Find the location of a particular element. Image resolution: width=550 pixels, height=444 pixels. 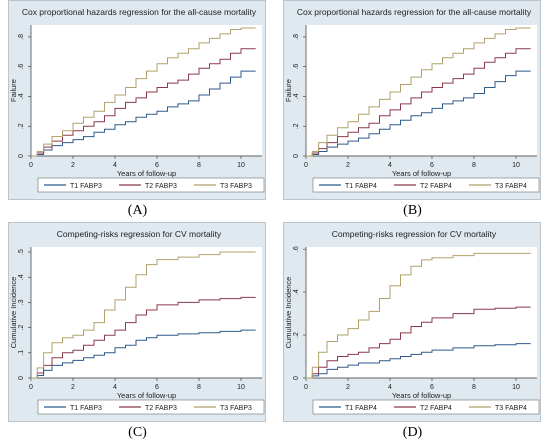

panel-label: (C) is located at coordinates (137, 432).